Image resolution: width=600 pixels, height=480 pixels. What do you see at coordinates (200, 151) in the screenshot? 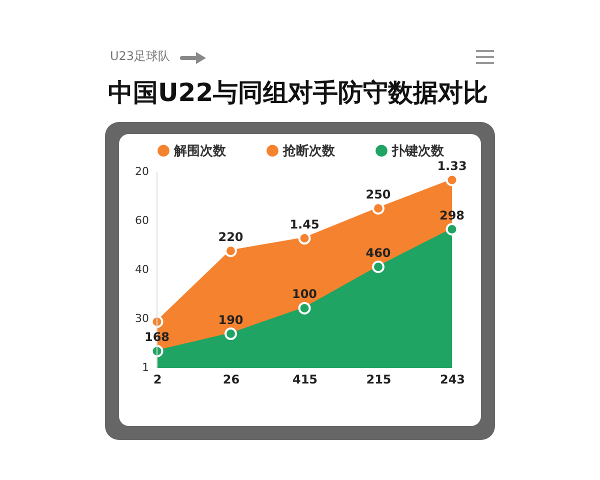
I see `legend-label: 解围次数` at bounding box center [200, 151].